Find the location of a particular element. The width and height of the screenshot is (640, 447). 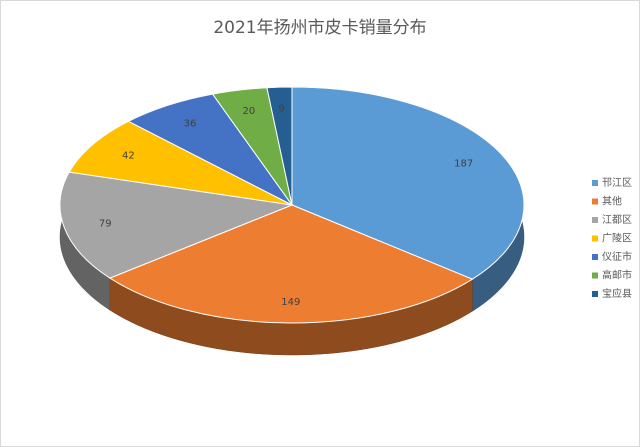

legend-label: 仪征市 is located at coordinates (617, 256).